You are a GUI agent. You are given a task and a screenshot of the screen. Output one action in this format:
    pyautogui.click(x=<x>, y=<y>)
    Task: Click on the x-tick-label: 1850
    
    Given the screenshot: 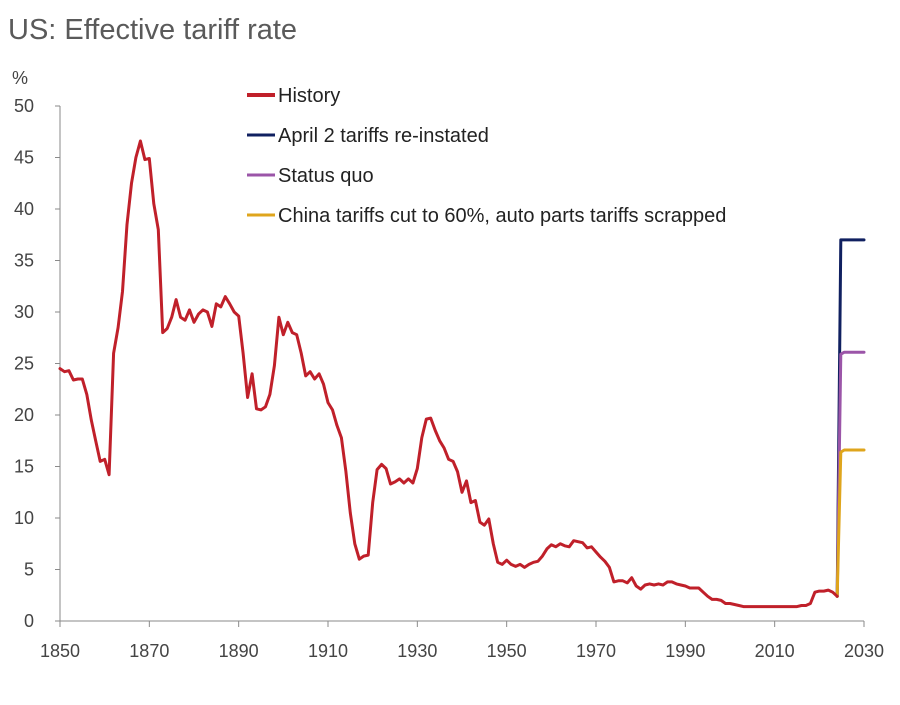 What is the action you would take?
    pyautogui.click(x=60, y=651)
    